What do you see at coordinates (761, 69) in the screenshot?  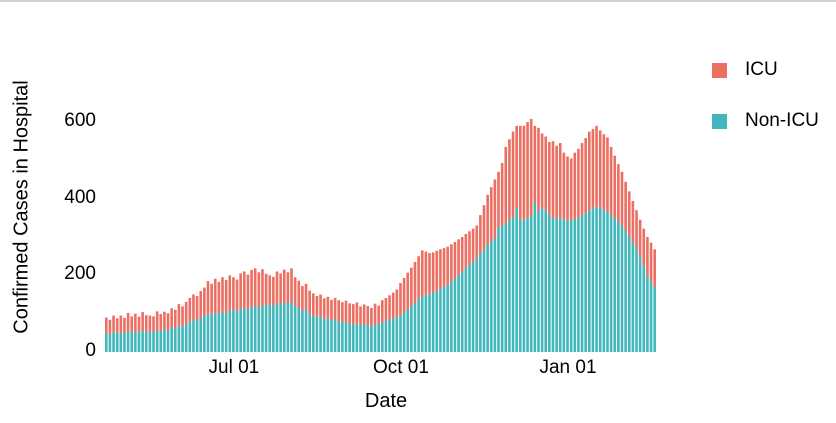 I see `legend-label: ICU` at bounding box center [761, 69].